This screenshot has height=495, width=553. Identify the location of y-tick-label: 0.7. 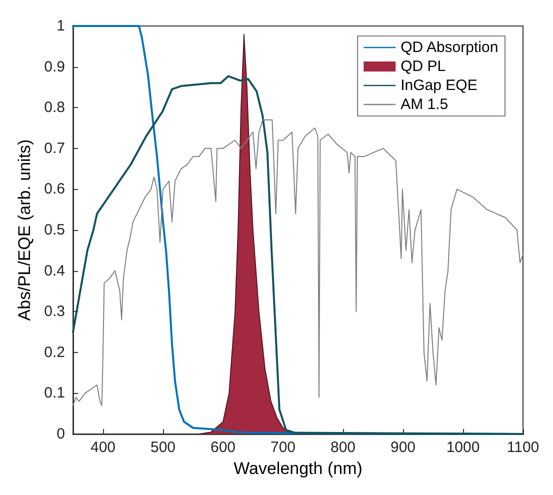
(54, 148).